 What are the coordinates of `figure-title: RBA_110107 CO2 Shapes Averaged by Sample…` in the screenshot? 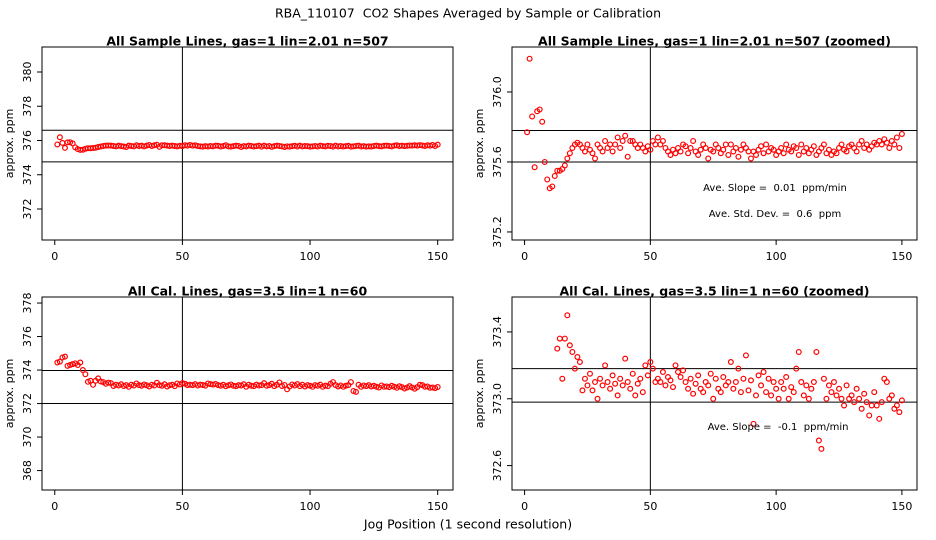 It's located at (468, 13).